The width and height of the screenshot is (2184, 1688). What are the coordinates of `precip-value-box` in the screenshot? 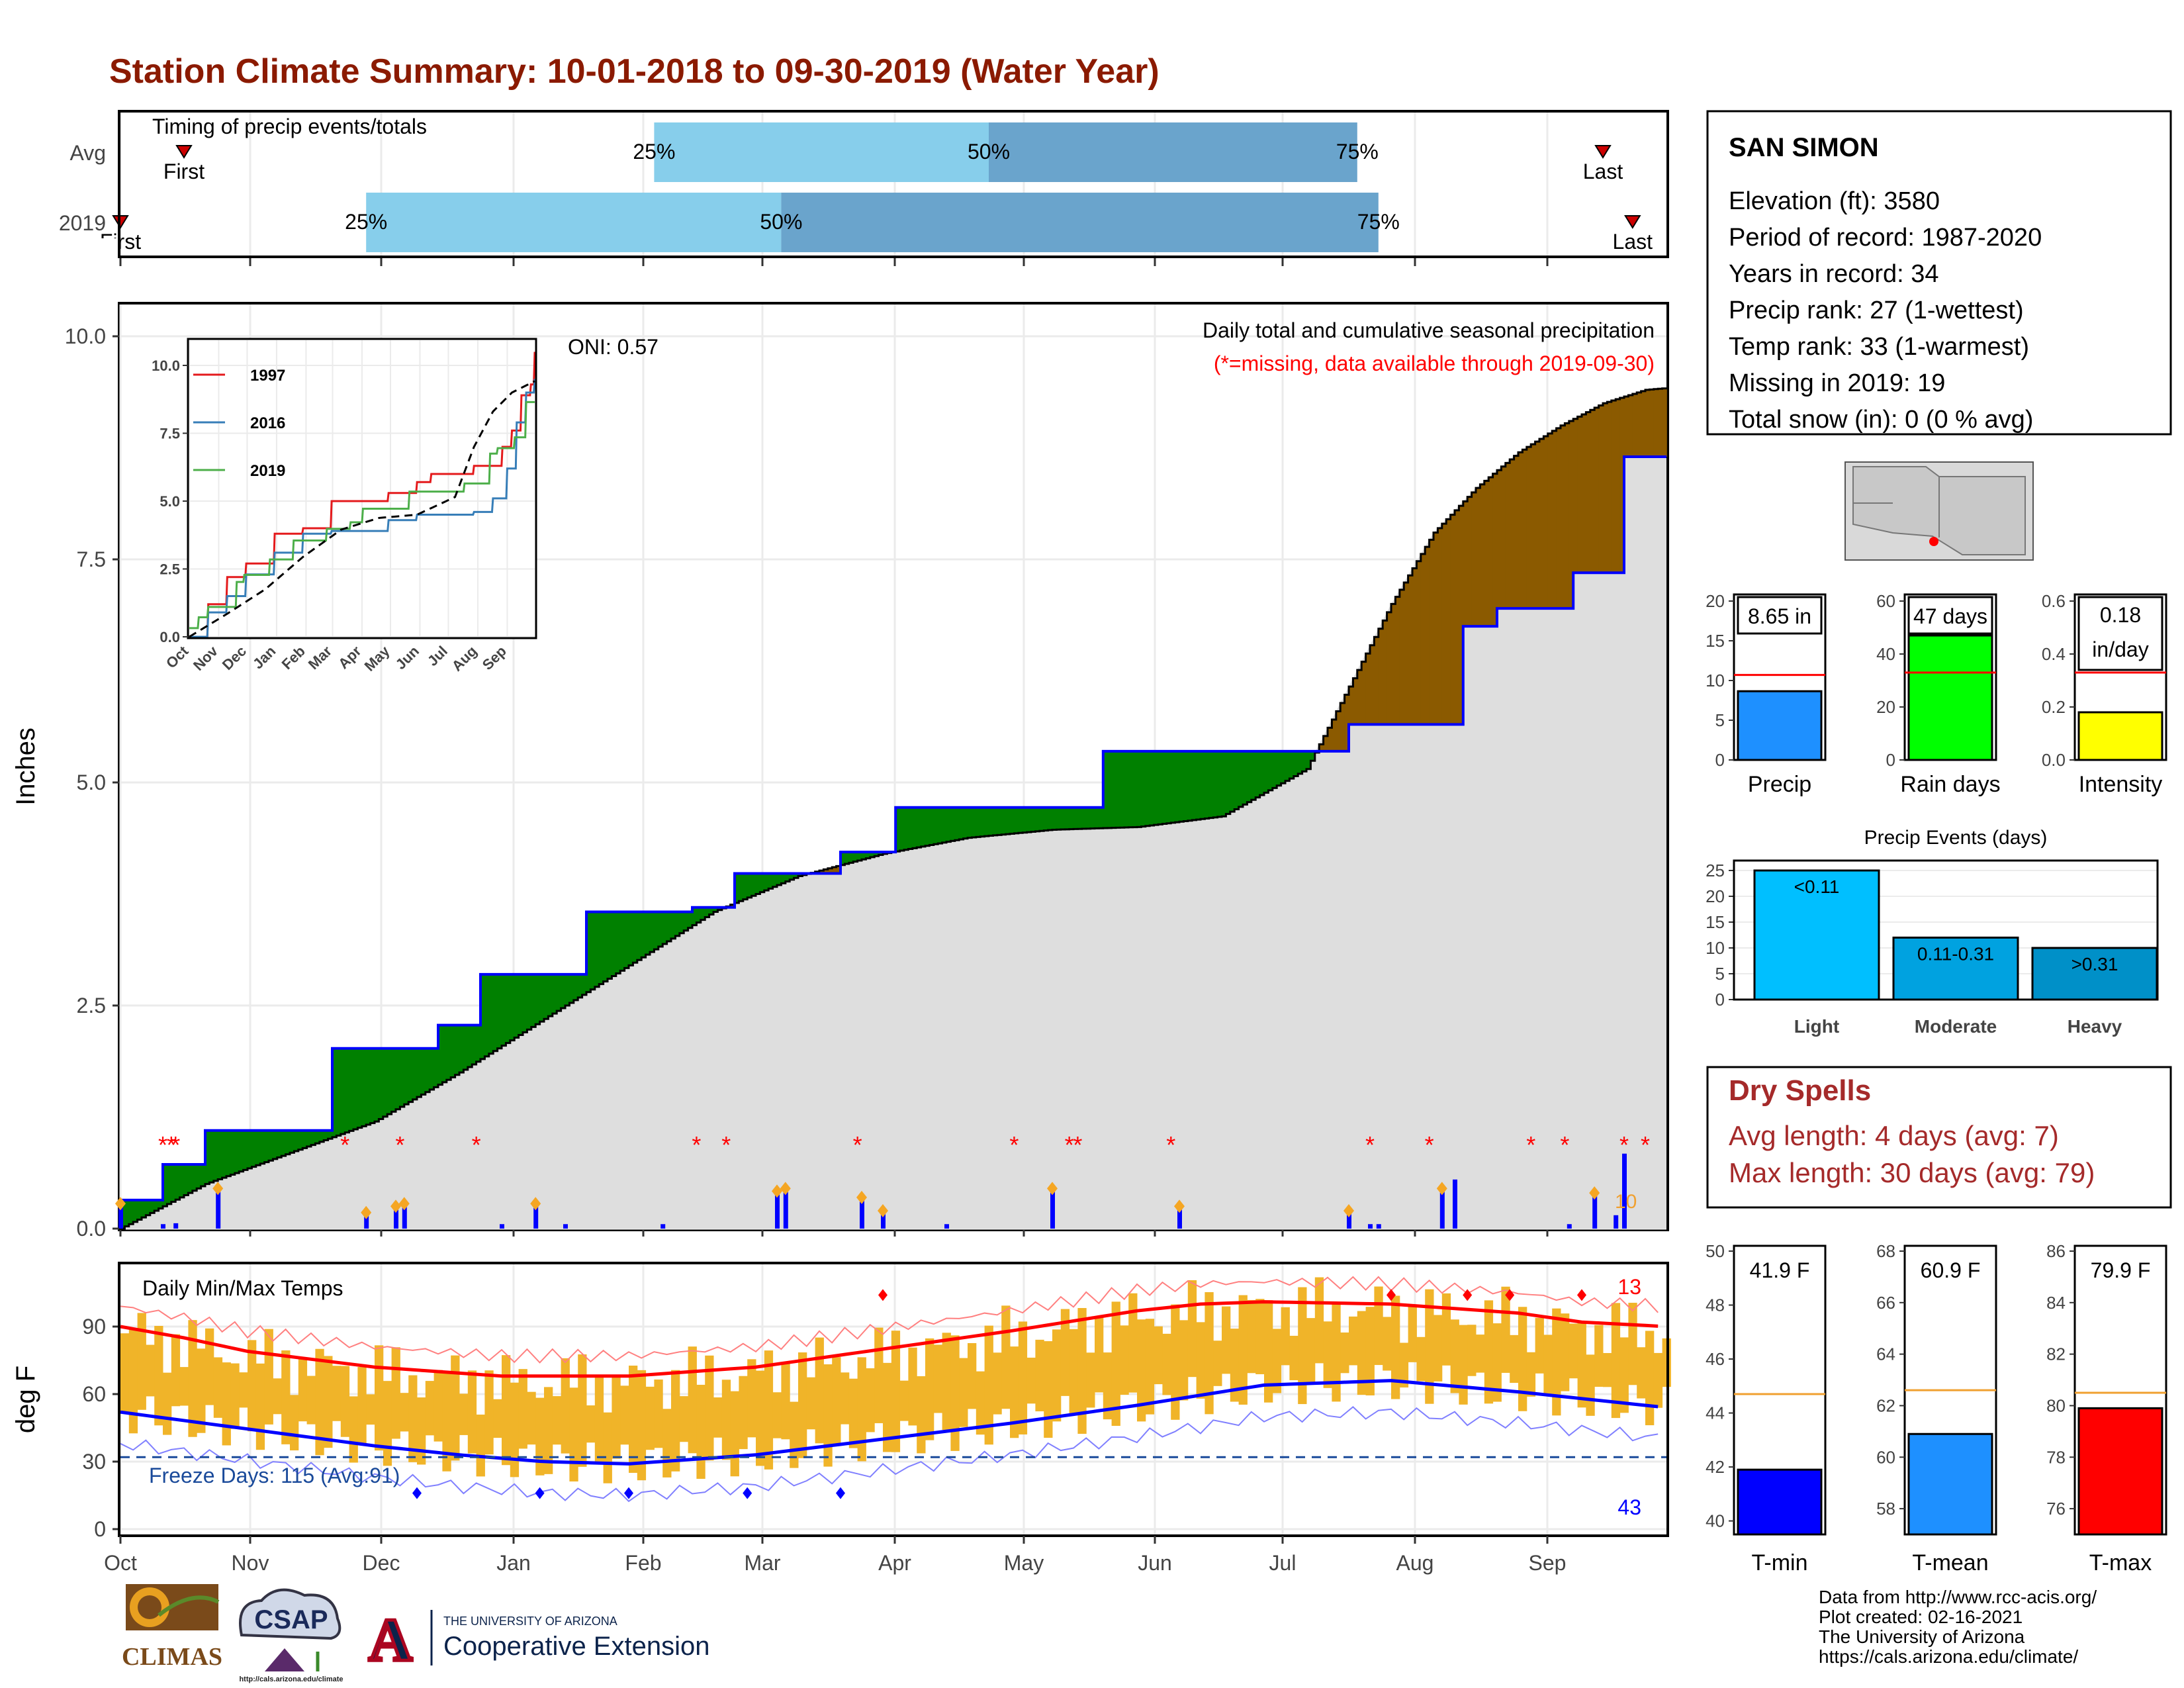 It's located at (1780, 615).